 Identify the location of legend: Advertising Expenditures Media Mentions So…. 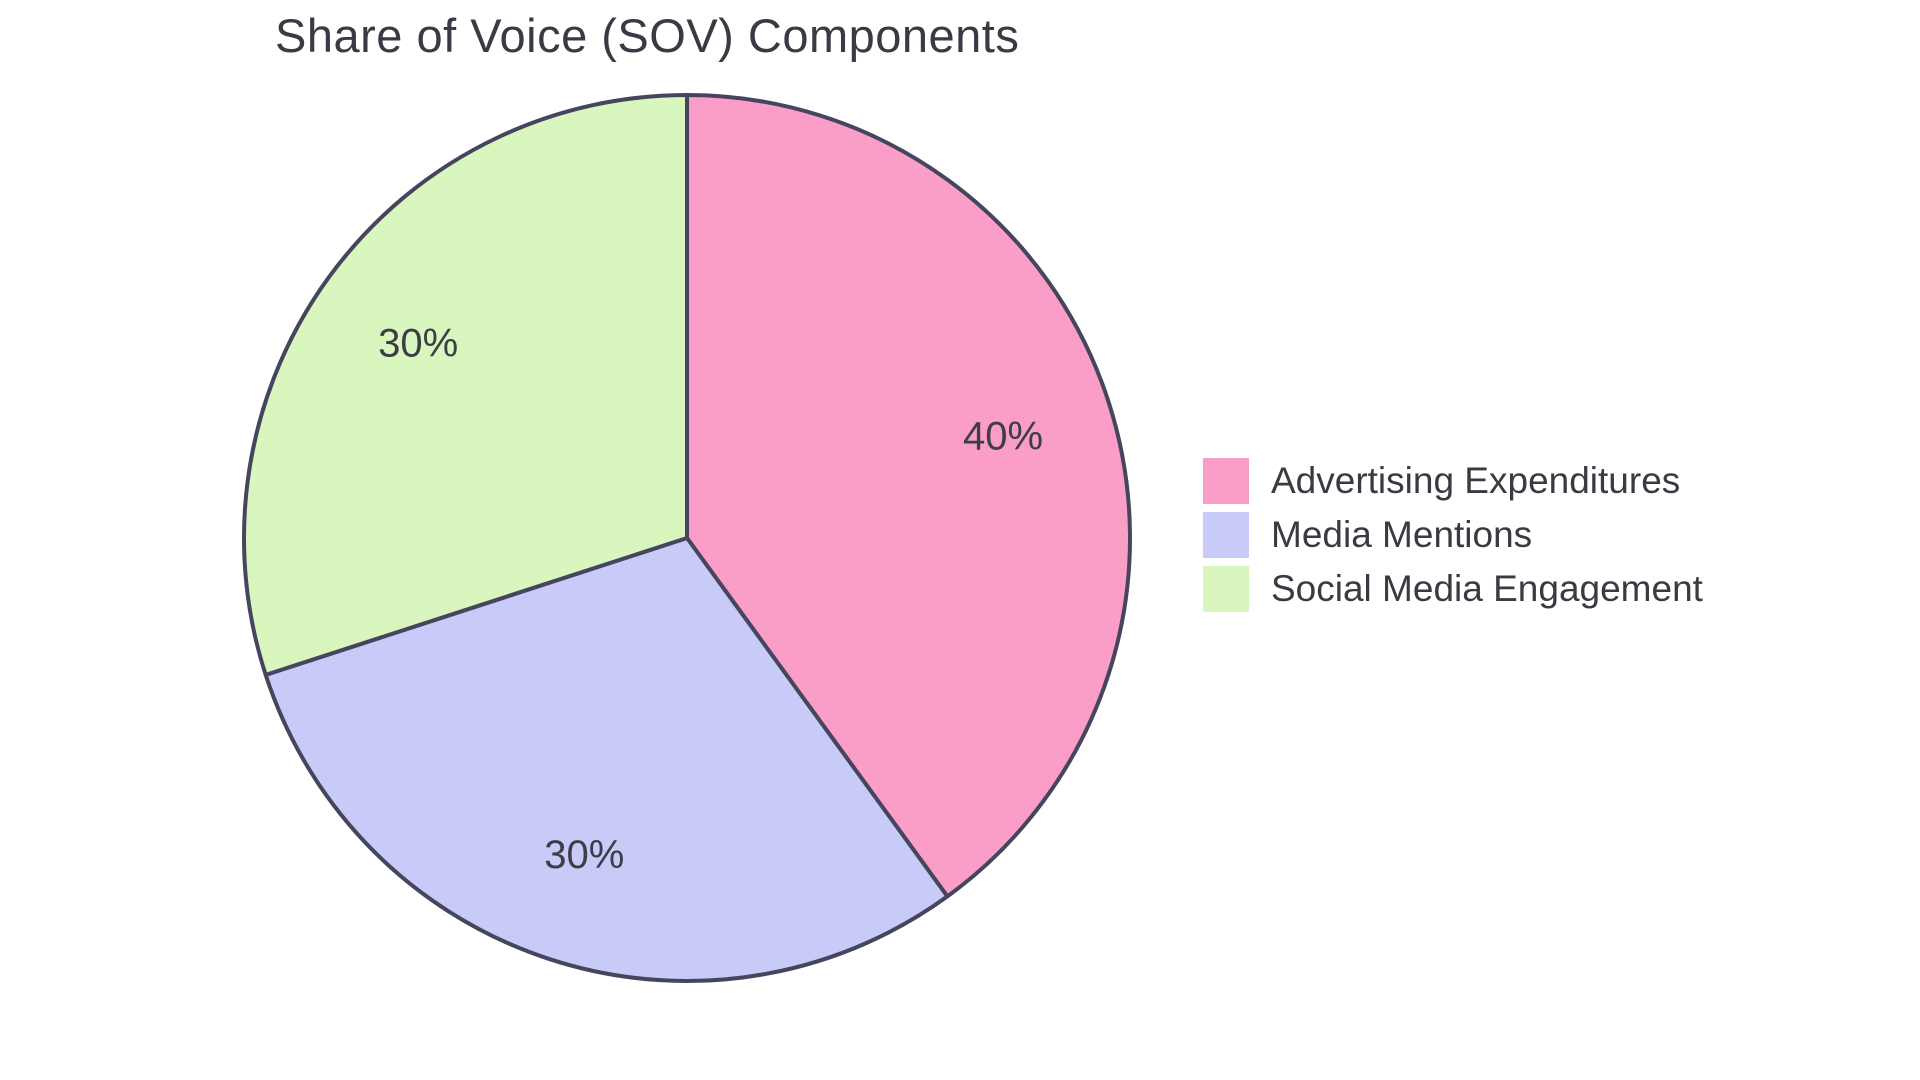
(1453, 535).